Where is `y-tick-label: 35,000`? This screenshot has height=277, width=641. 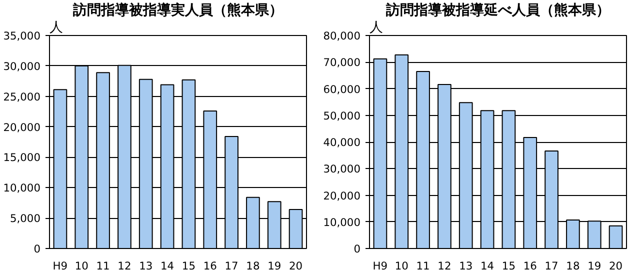 y-tick-label: 35,000 is located at coordinates (22, 36).